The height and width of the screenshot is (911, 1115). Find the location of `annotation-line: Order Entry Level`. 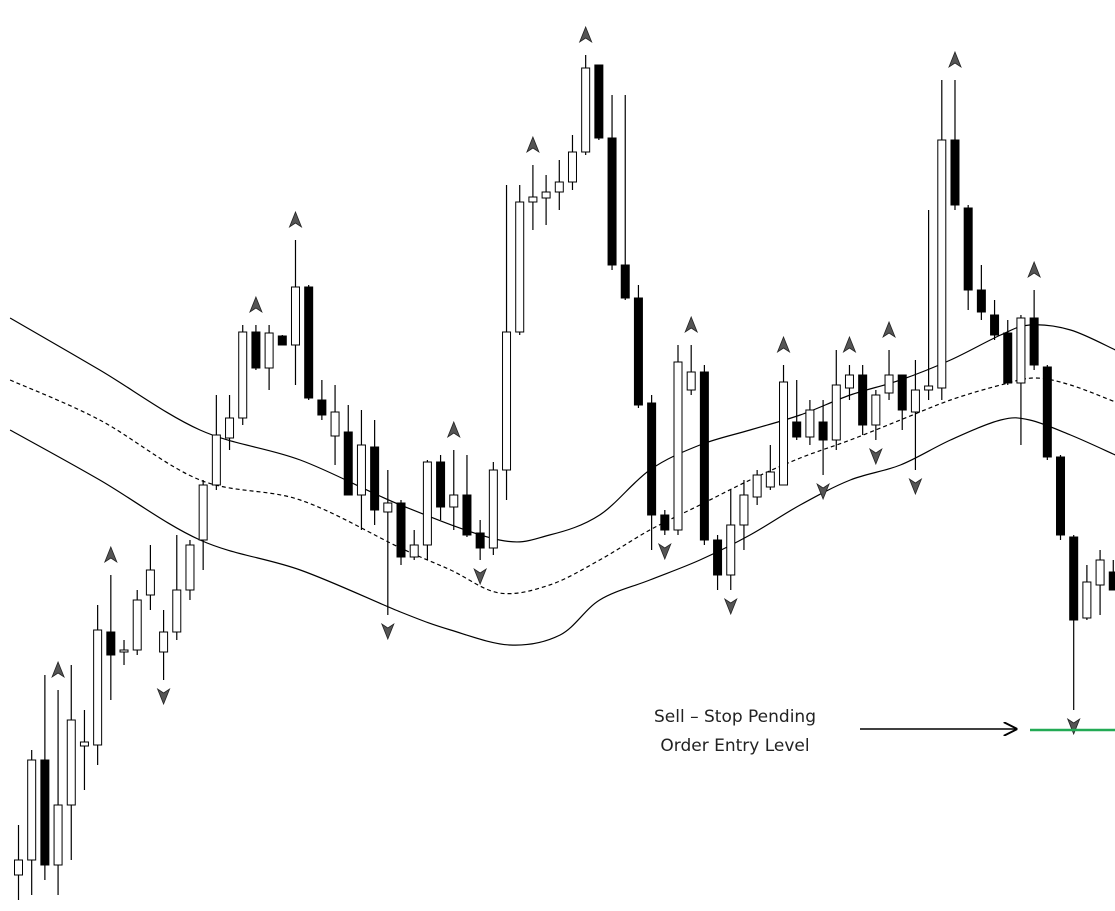

annotation-line: Order Entry Level is located at coordinates (734, 746).